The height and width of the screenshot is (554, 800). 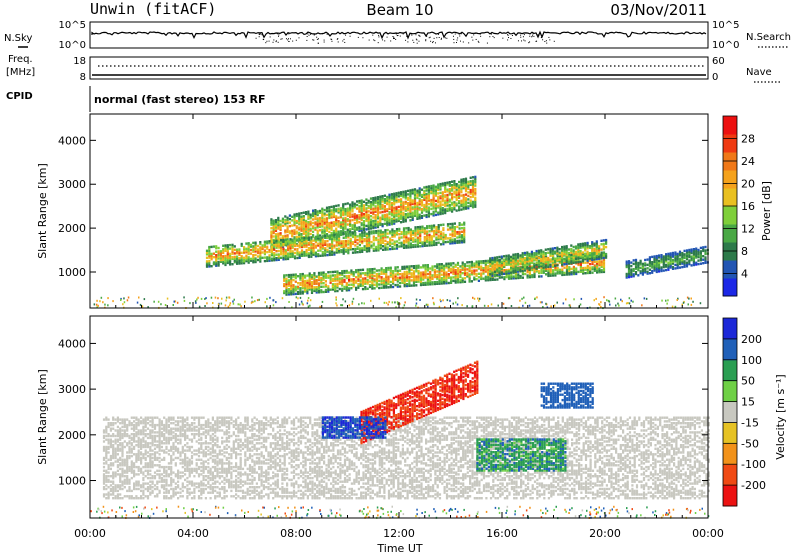 I want to click on colorbar-segment, so click(x=730, y=215).